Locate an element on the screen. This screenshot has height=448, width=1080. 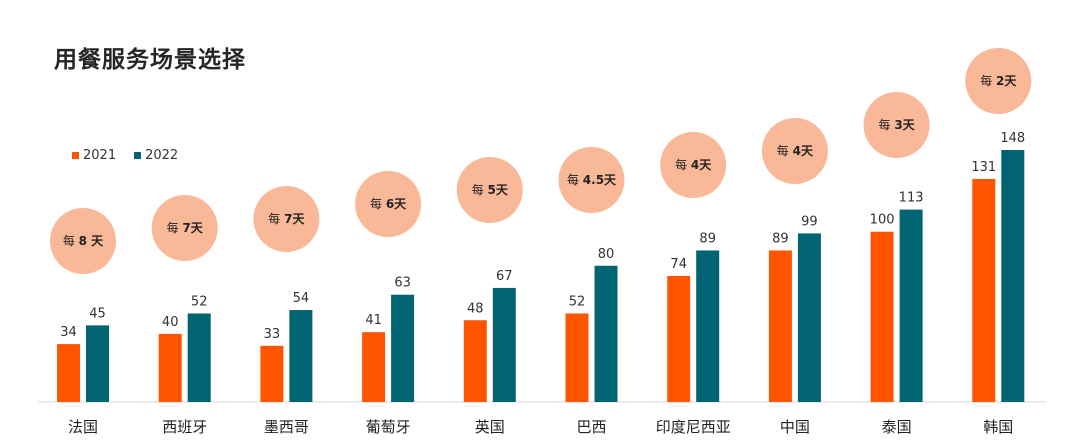
value-label-2021-0: 34 is located at coordinates (68, 332).